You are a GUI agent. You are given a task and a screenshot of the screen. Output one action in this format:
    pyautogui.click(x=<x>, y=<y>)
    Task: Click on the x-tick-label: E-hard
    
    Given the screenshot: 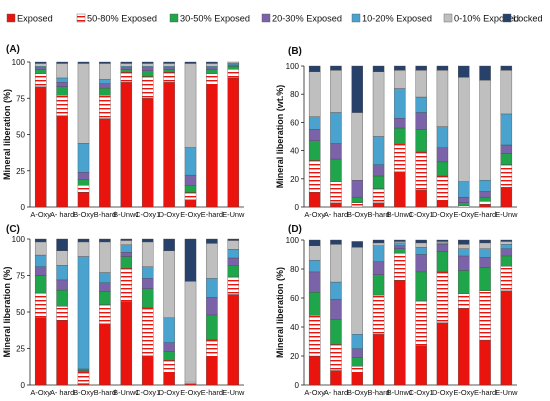 What is the action you would take?
    pyautogui.click(x=212, y=214)
    